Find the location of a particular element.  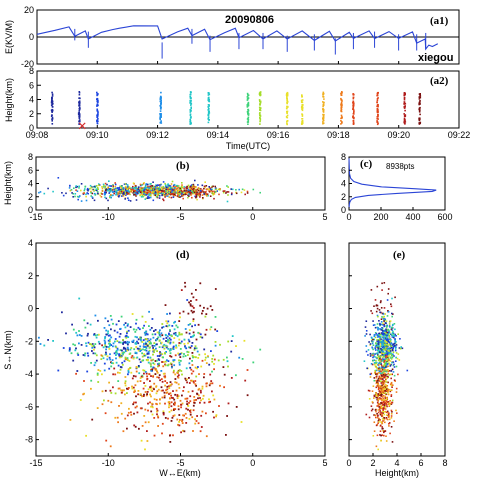

xtick-label-a2: 09:18 is located at coordinates (338, 135).